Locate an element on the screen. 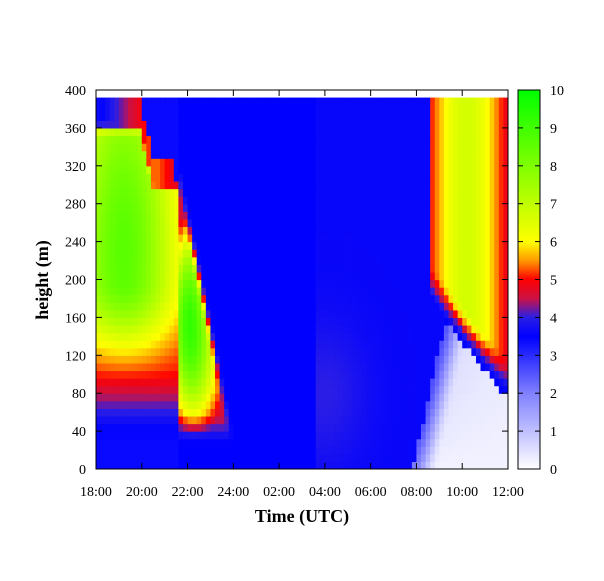 This screenshot has height=581, width=604. colorbar-tick-label: 1 is located at coordinates (553, 432).